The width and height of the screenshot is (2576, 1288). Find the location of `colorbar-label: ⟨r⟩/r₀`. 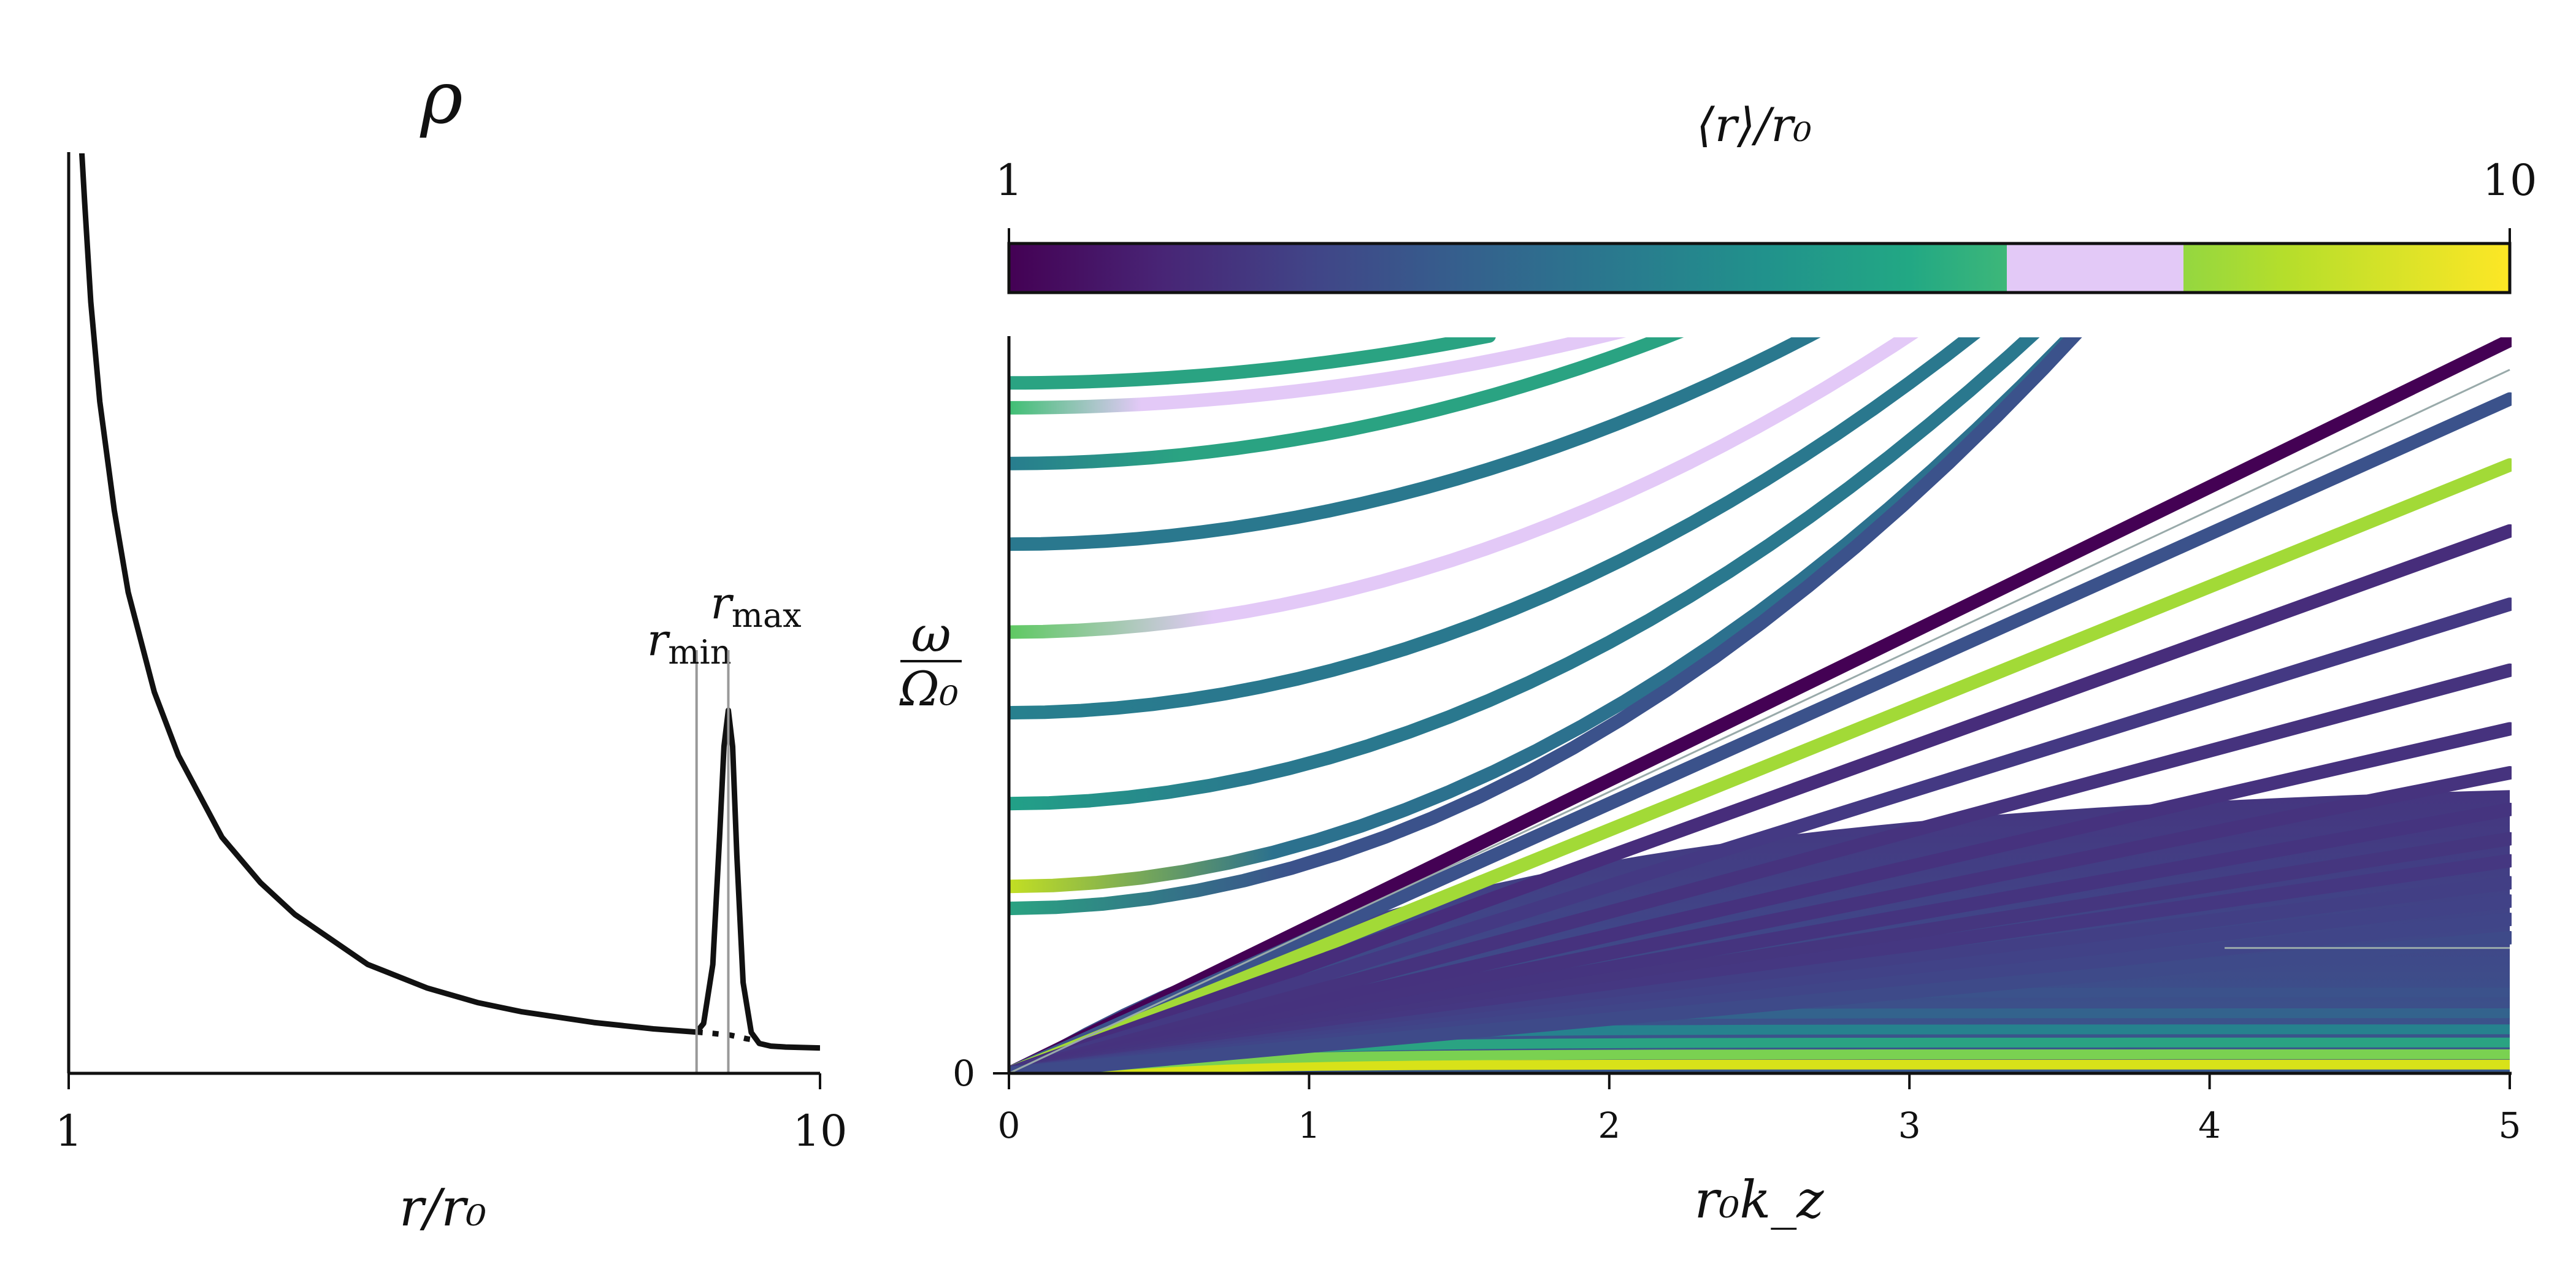

colorbar-label: ⟨r⟩/r₀ is located at coordinates (1754, 125).